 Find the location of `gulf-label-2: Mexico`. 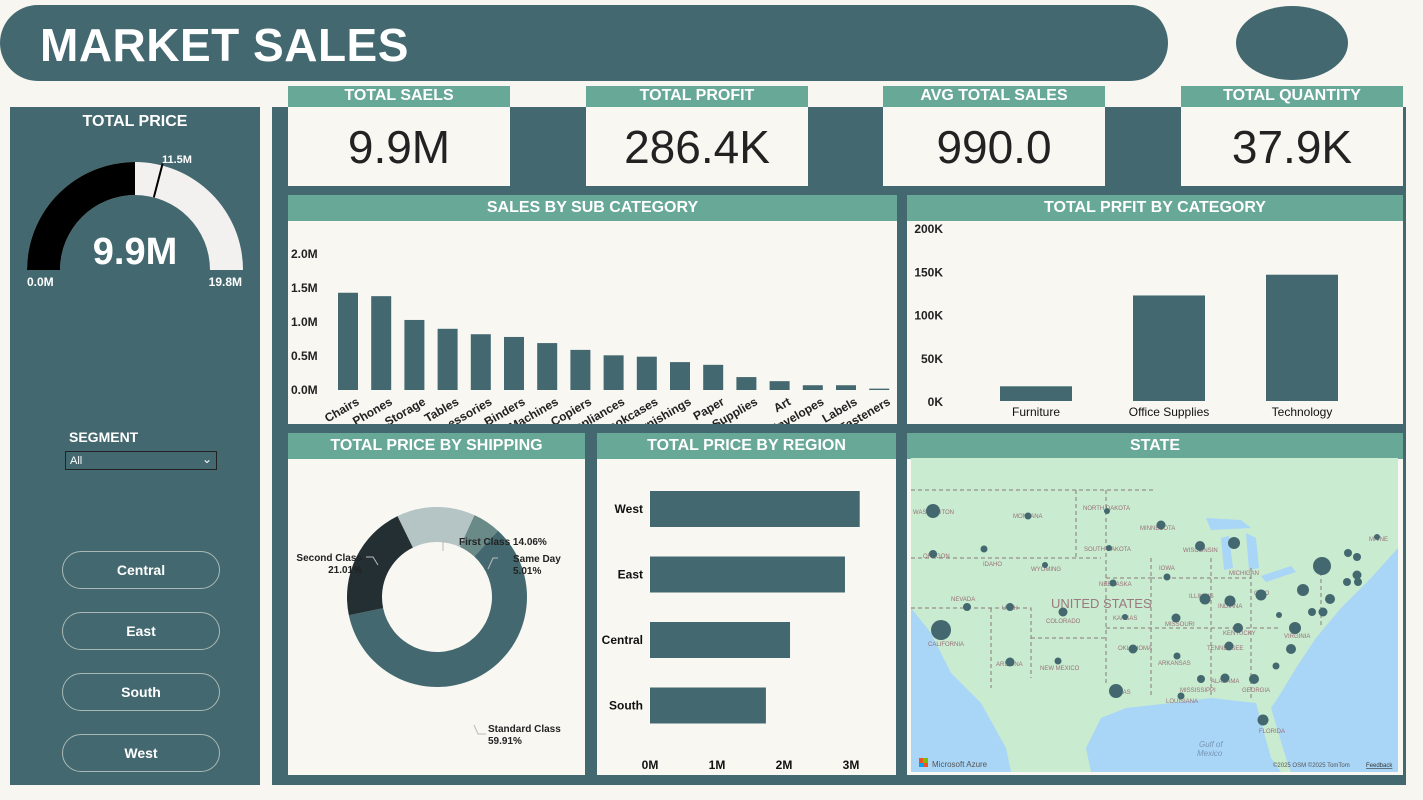

gulf-label-2: Mexico is located at coordinates (1210, 753).